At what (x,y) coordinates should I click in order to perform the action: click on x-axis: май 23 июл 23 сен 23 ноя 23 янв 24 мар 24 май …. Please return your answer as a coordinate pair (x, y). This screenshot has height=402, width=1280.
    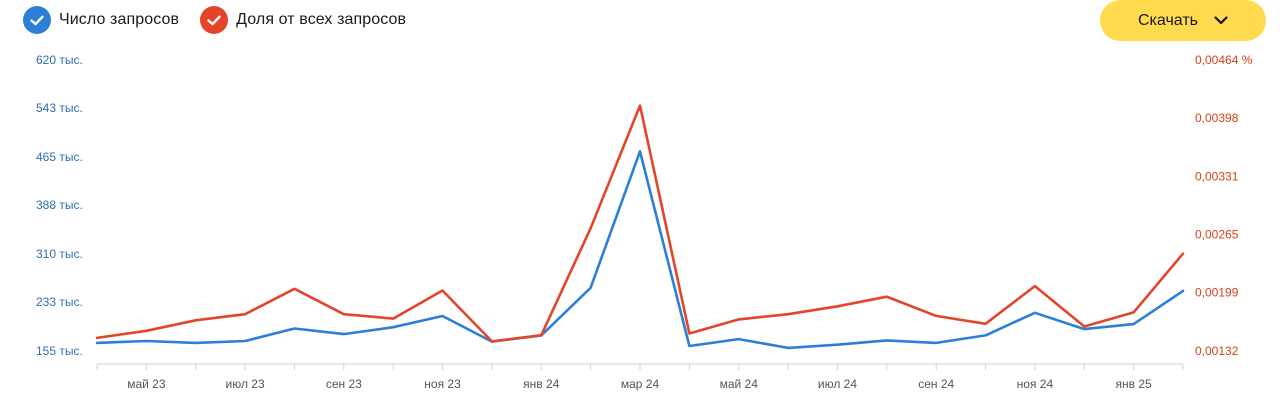
    Looking at the image, I should click on (640, 377).